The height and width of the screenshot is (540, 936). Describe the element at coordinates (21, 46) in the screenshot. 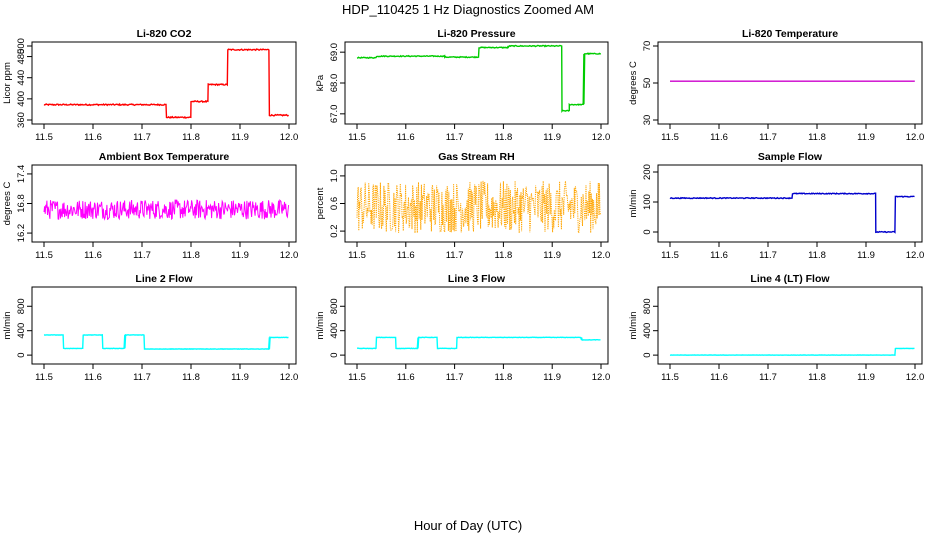

I see `y-tick-label: 500` at that location.